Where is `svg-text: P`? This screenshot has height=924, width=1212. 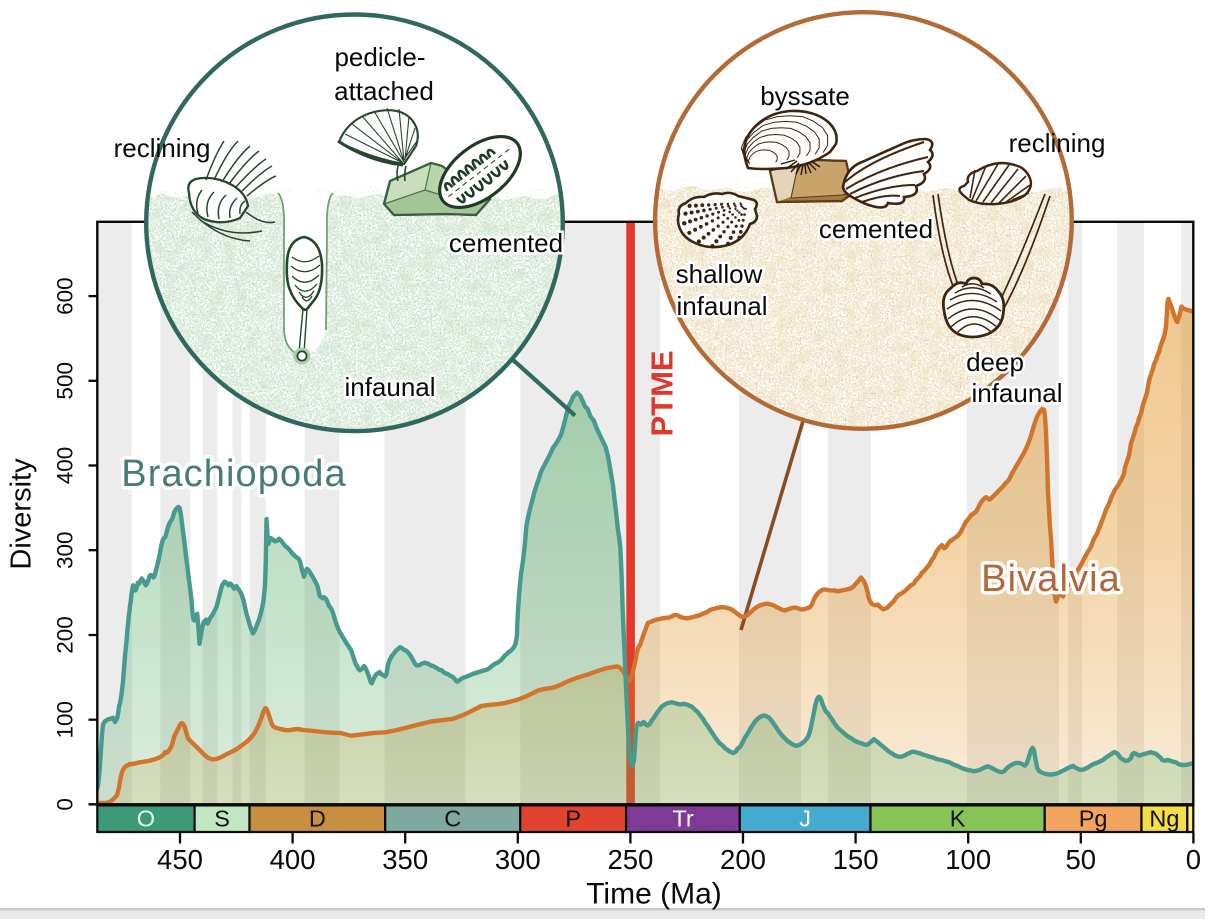 svg-text: P is located at coordinates (573, 819).